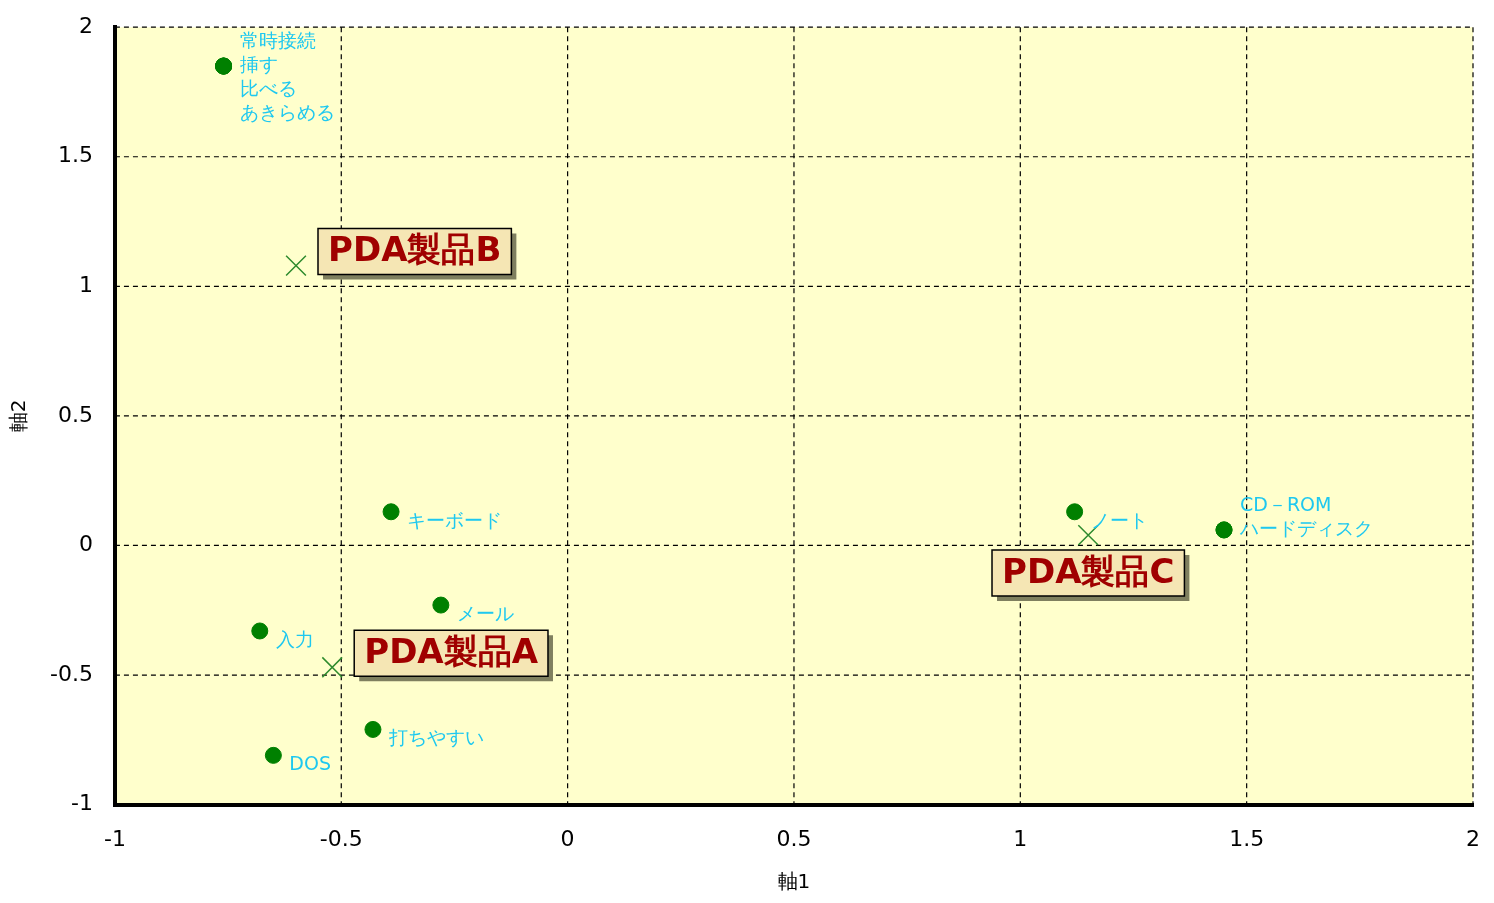 The image size is (1494, 903). What do you see at coordinates (75, 155) in the screenshot?
I see `y-tick-label: 1.5` at bounding box center [75, 155].